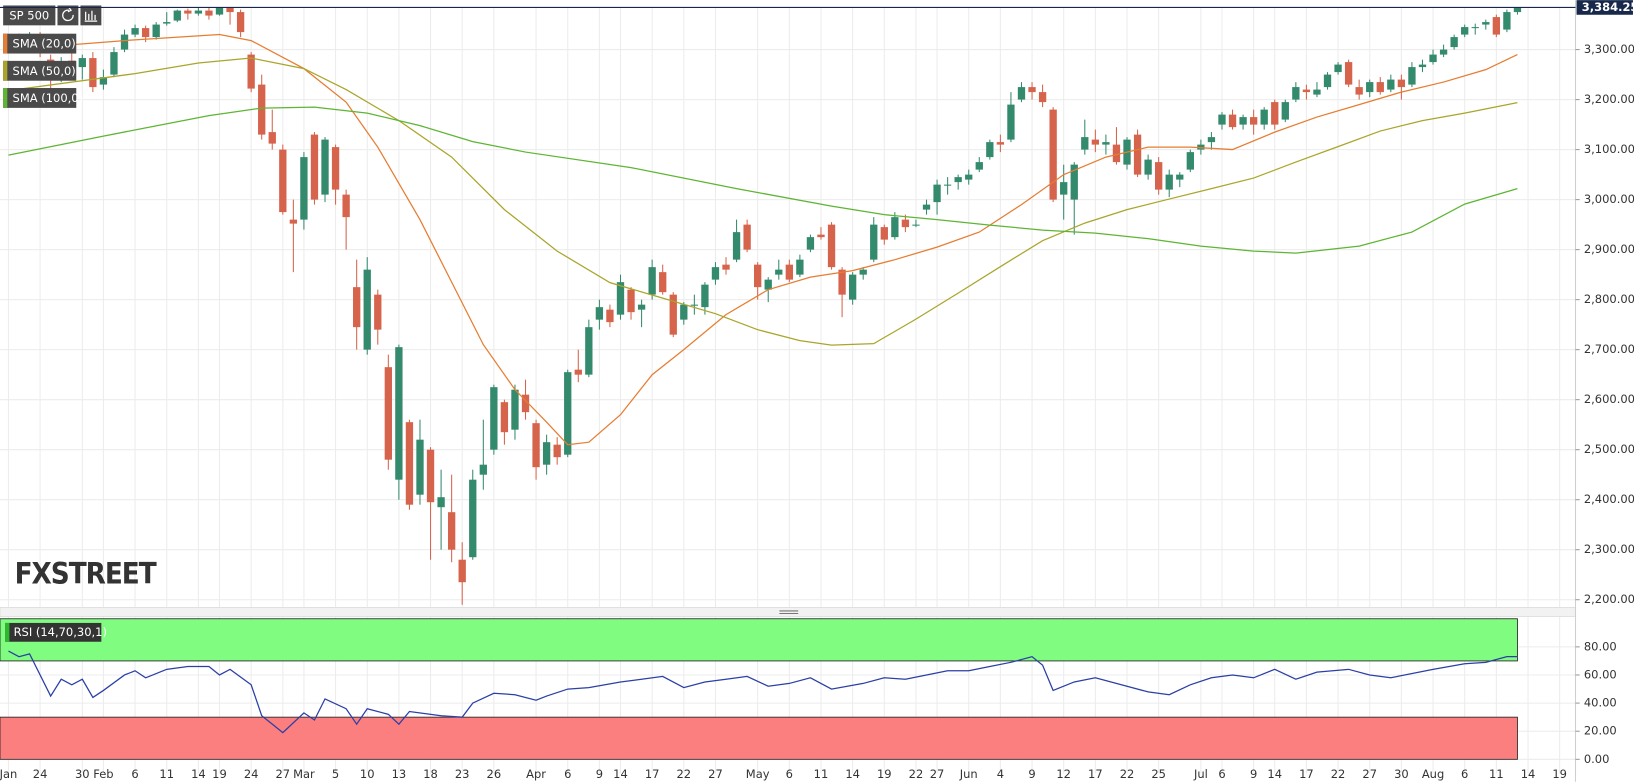  I want to click on settings-button, so click(91, 15).